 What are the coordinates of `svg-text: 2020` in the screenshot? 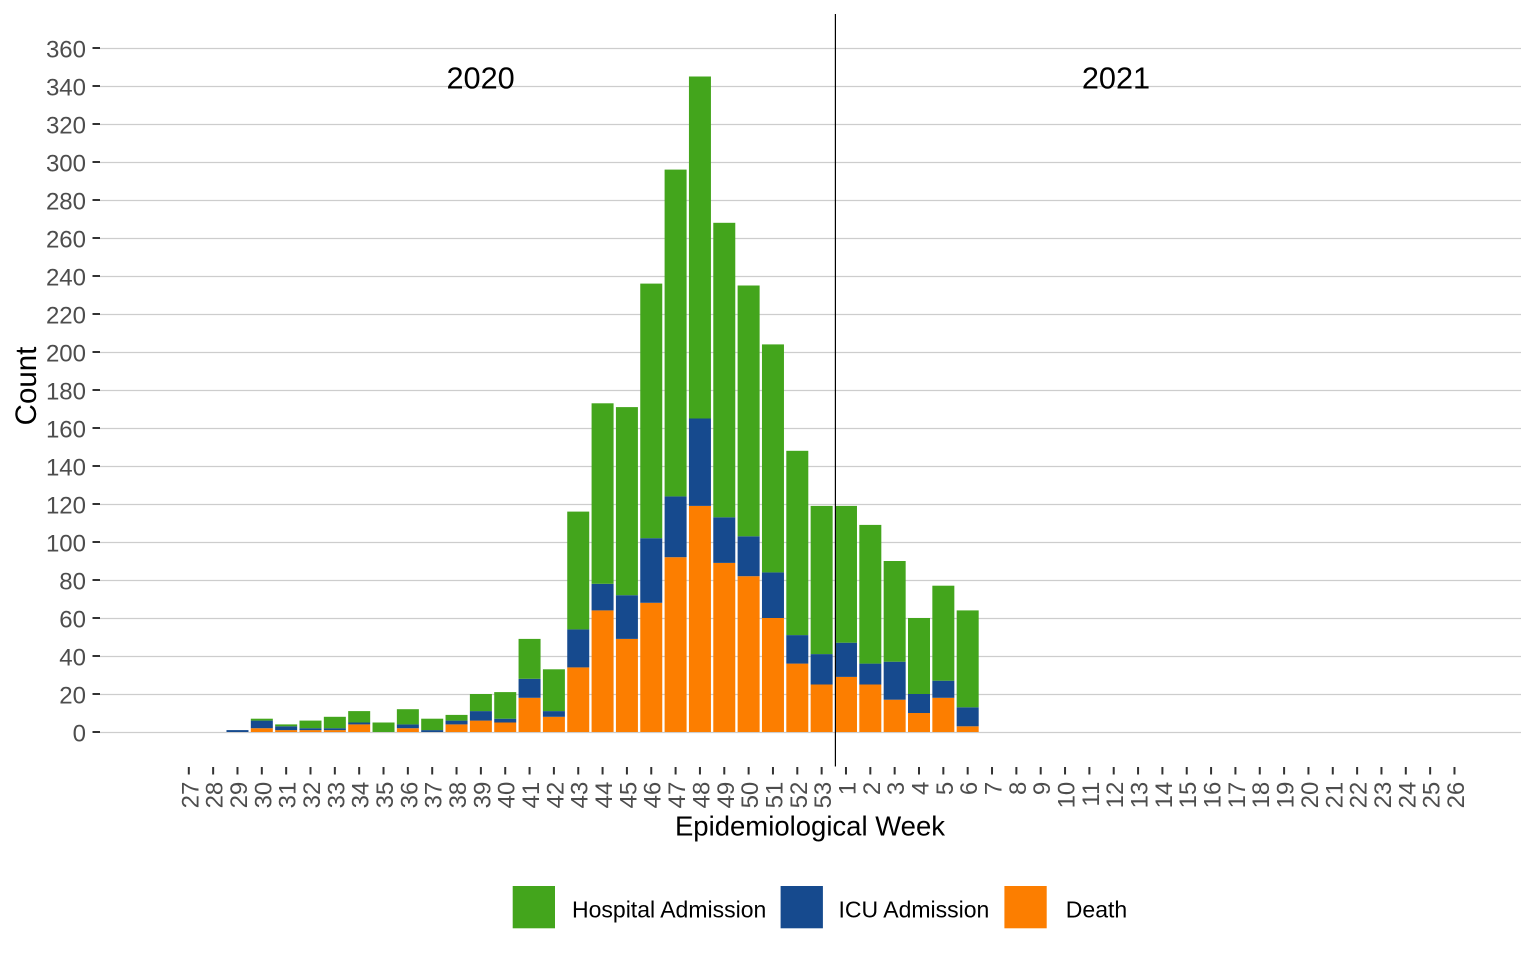 It's located at (480, 78).